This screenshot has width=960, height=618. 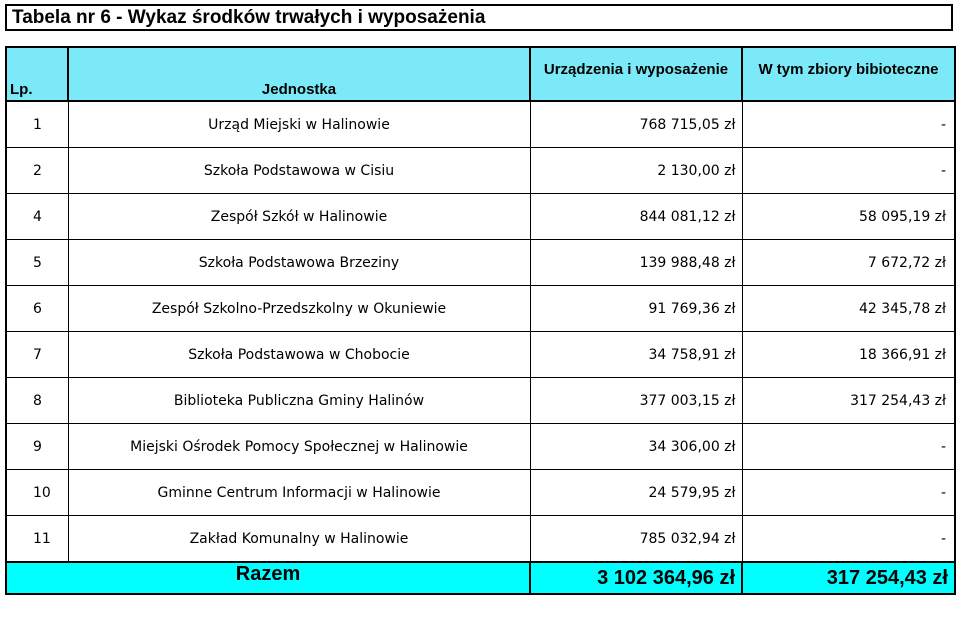 I want to click on row-library: 42 345,78 zł, so click(x=848, y=308).